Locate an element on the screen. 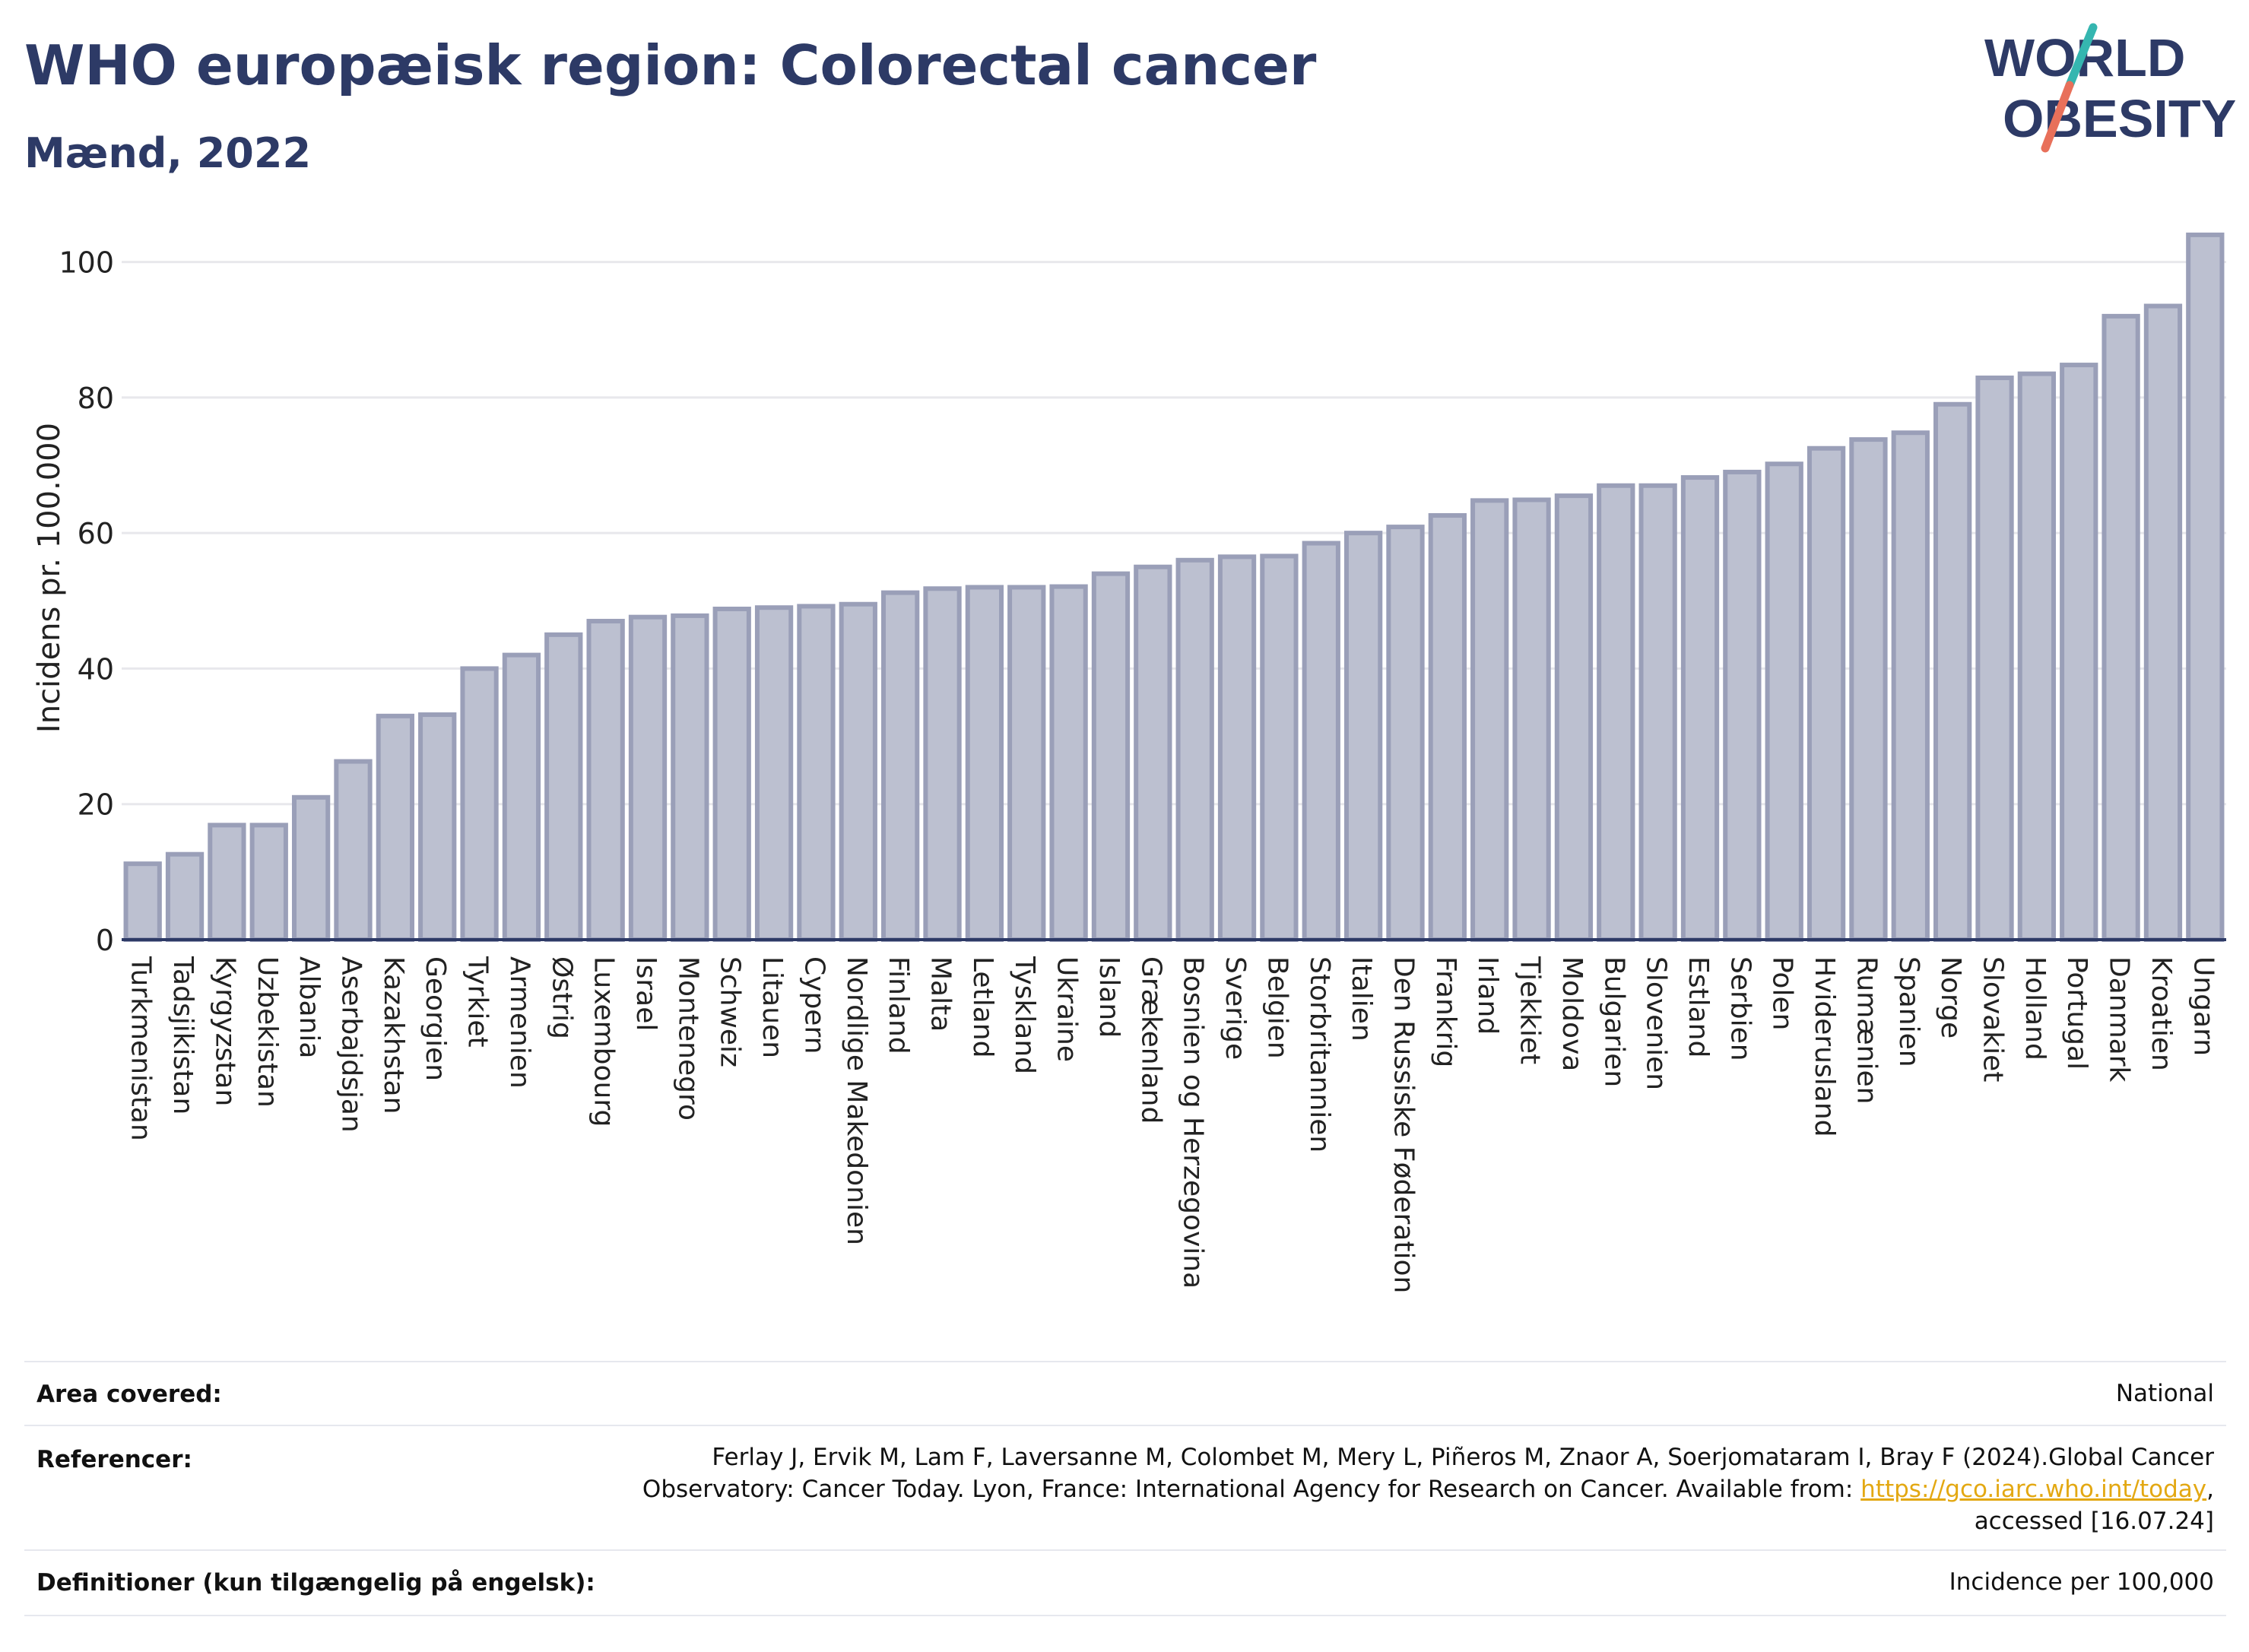  bar-uzbekistan is located at coordinates (268, 882).